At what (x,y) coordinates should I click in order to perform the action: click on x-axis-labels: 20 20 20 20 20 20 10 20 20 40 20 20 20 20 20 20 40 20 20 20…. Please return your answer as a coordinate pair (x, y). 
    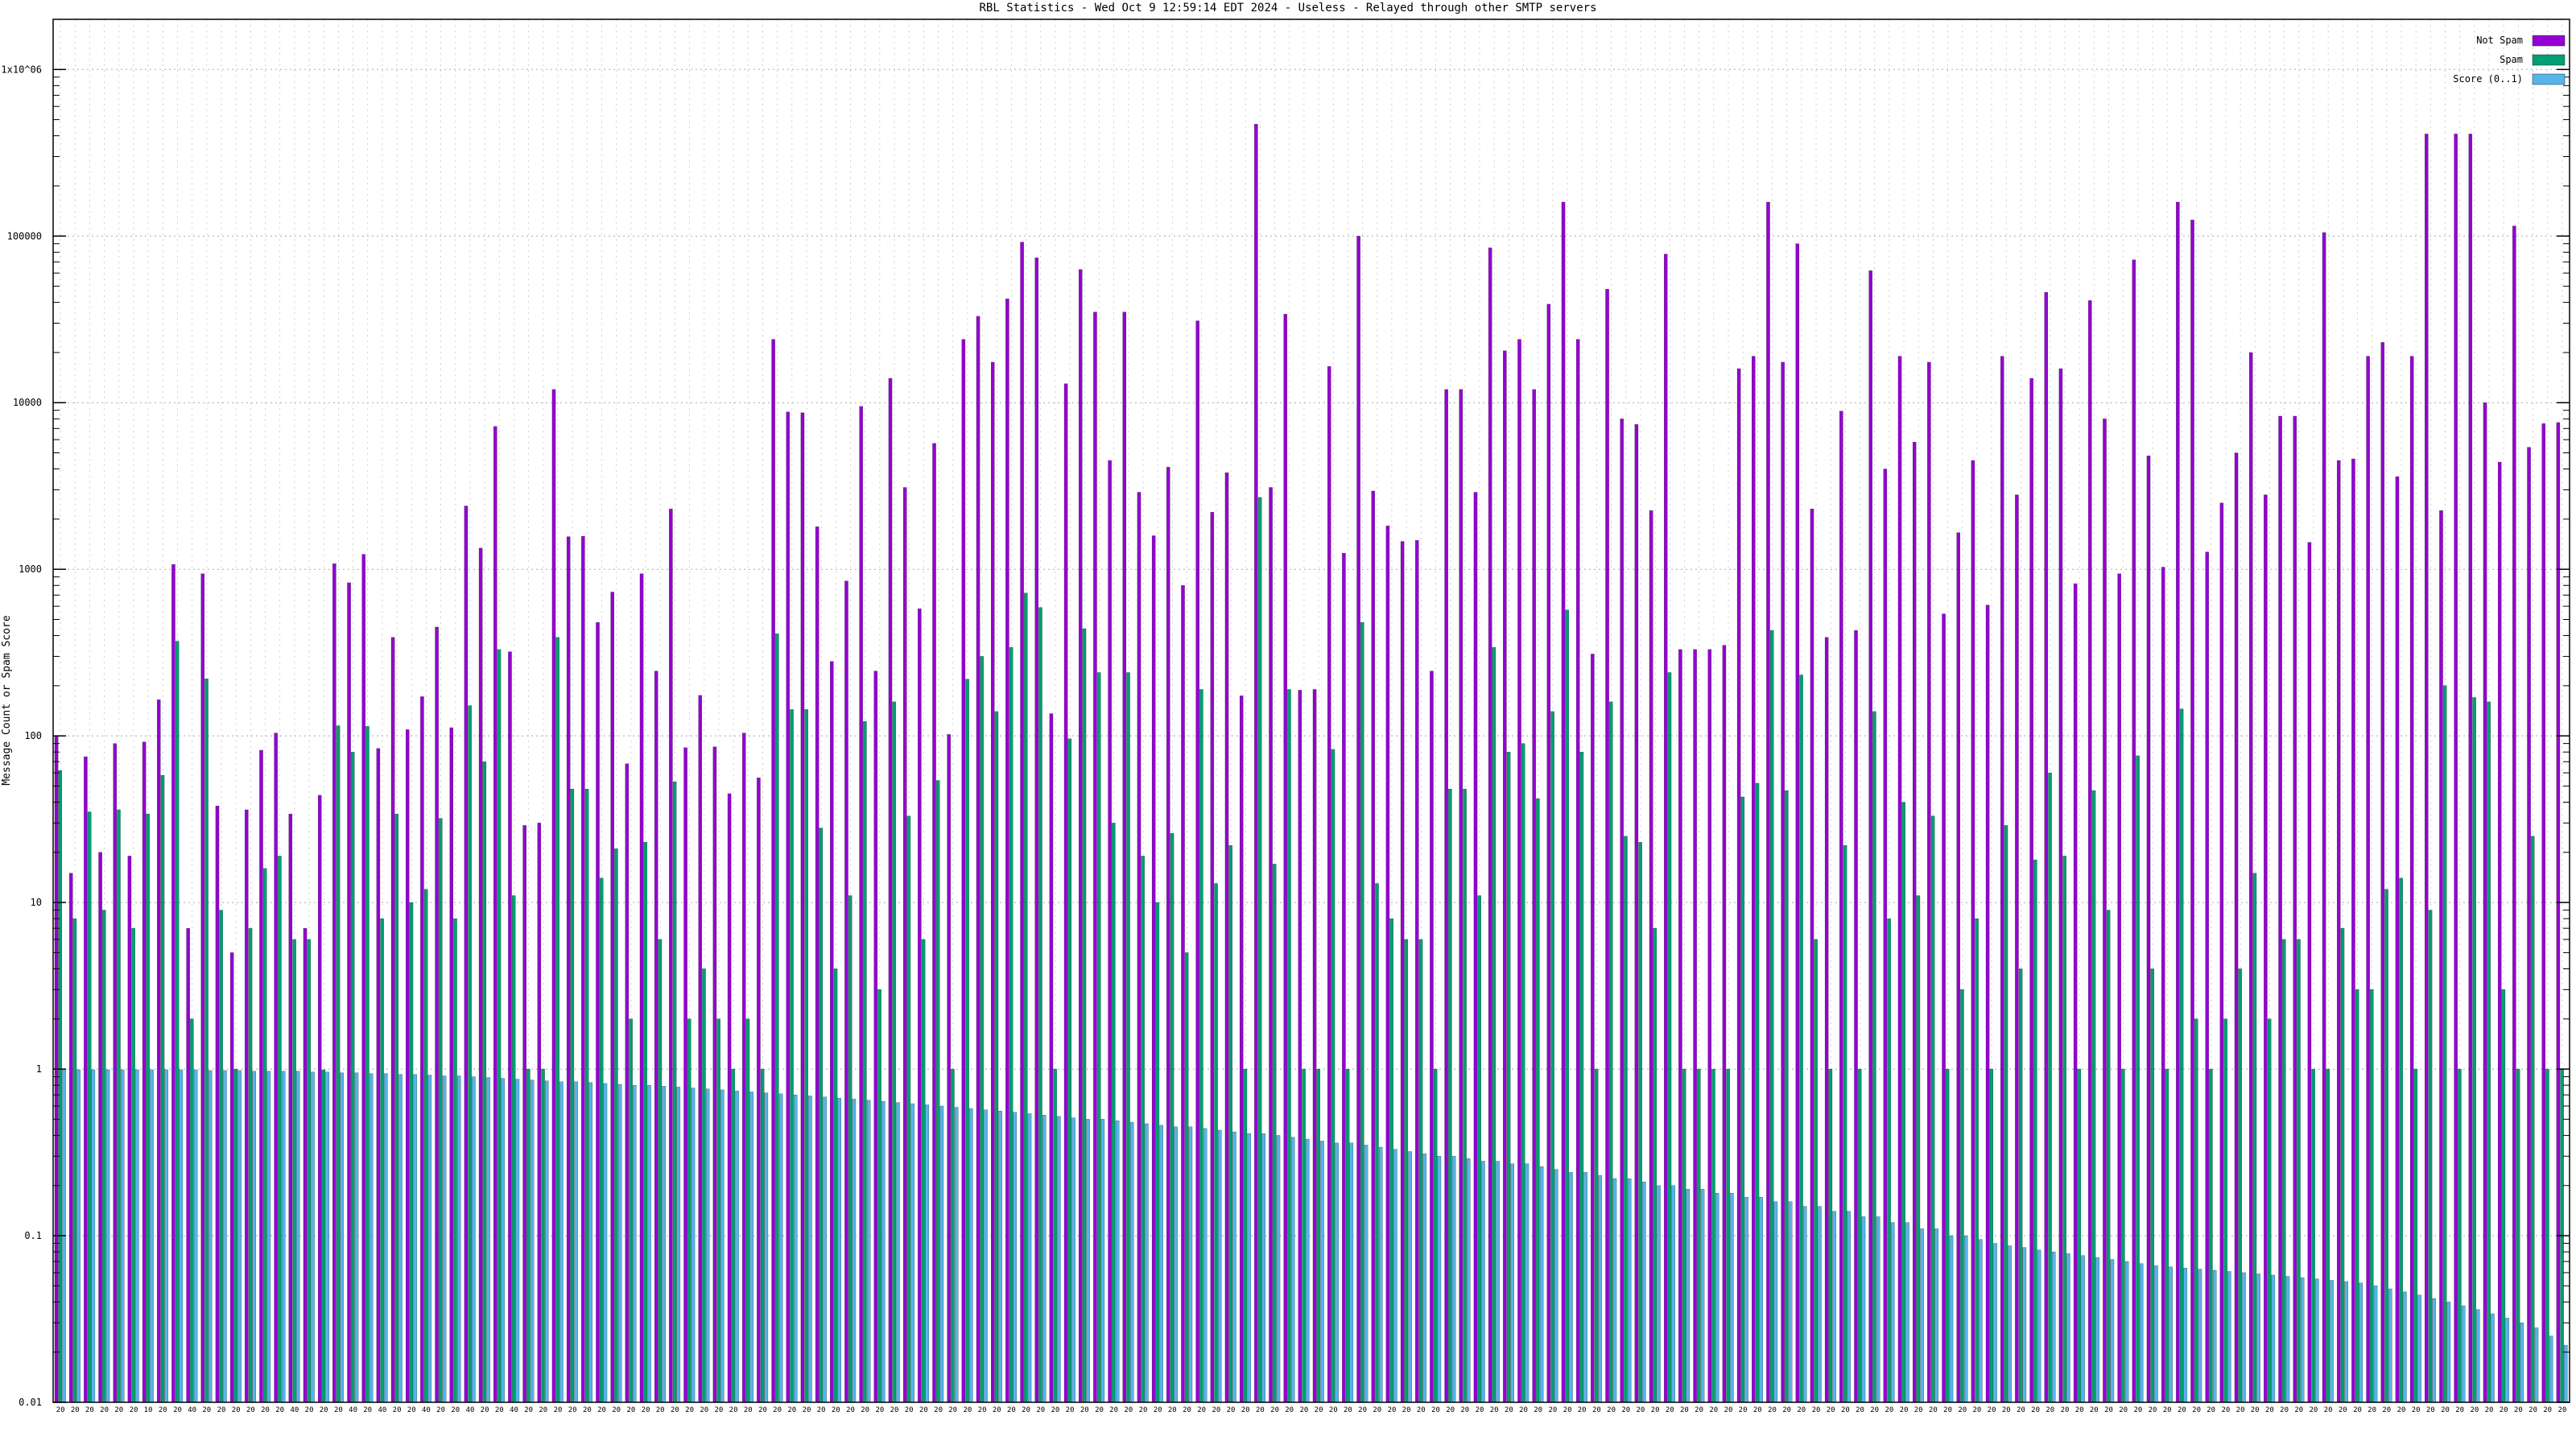
    Looking at the image, I should click on (1311, 1410).